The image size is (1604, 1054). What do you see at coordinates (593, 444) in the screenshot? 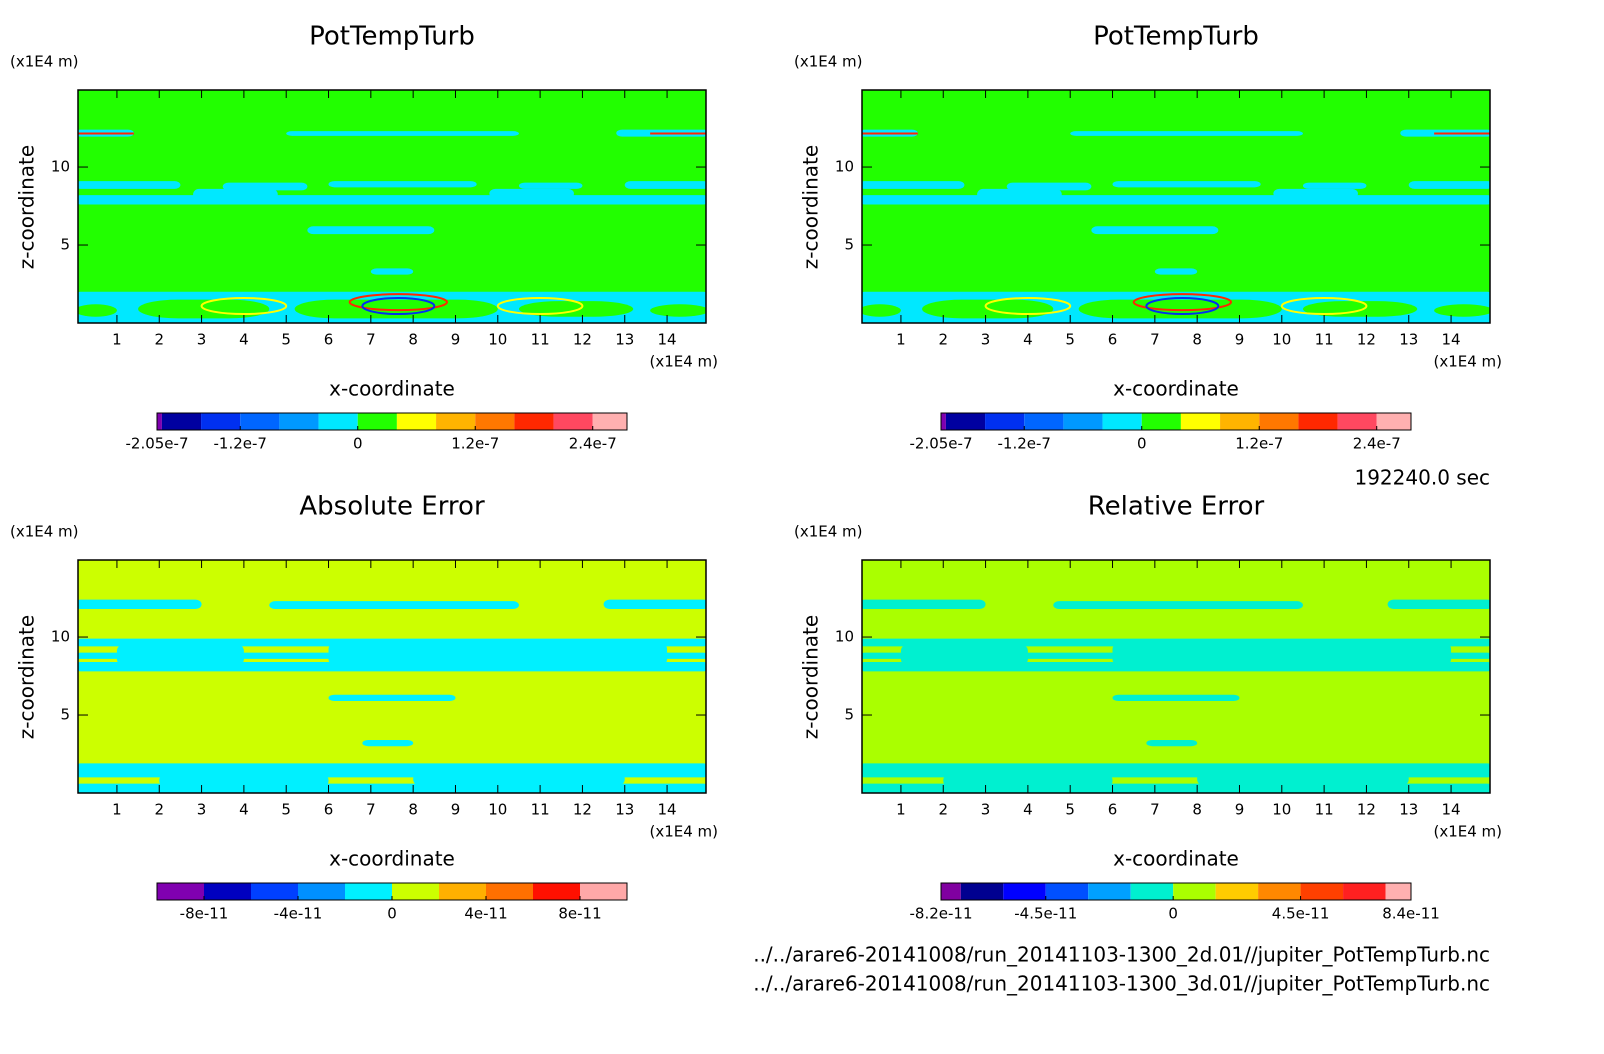
I see `colorbar-tick-label: 2.4e-7` at bounding box center [593, 444].